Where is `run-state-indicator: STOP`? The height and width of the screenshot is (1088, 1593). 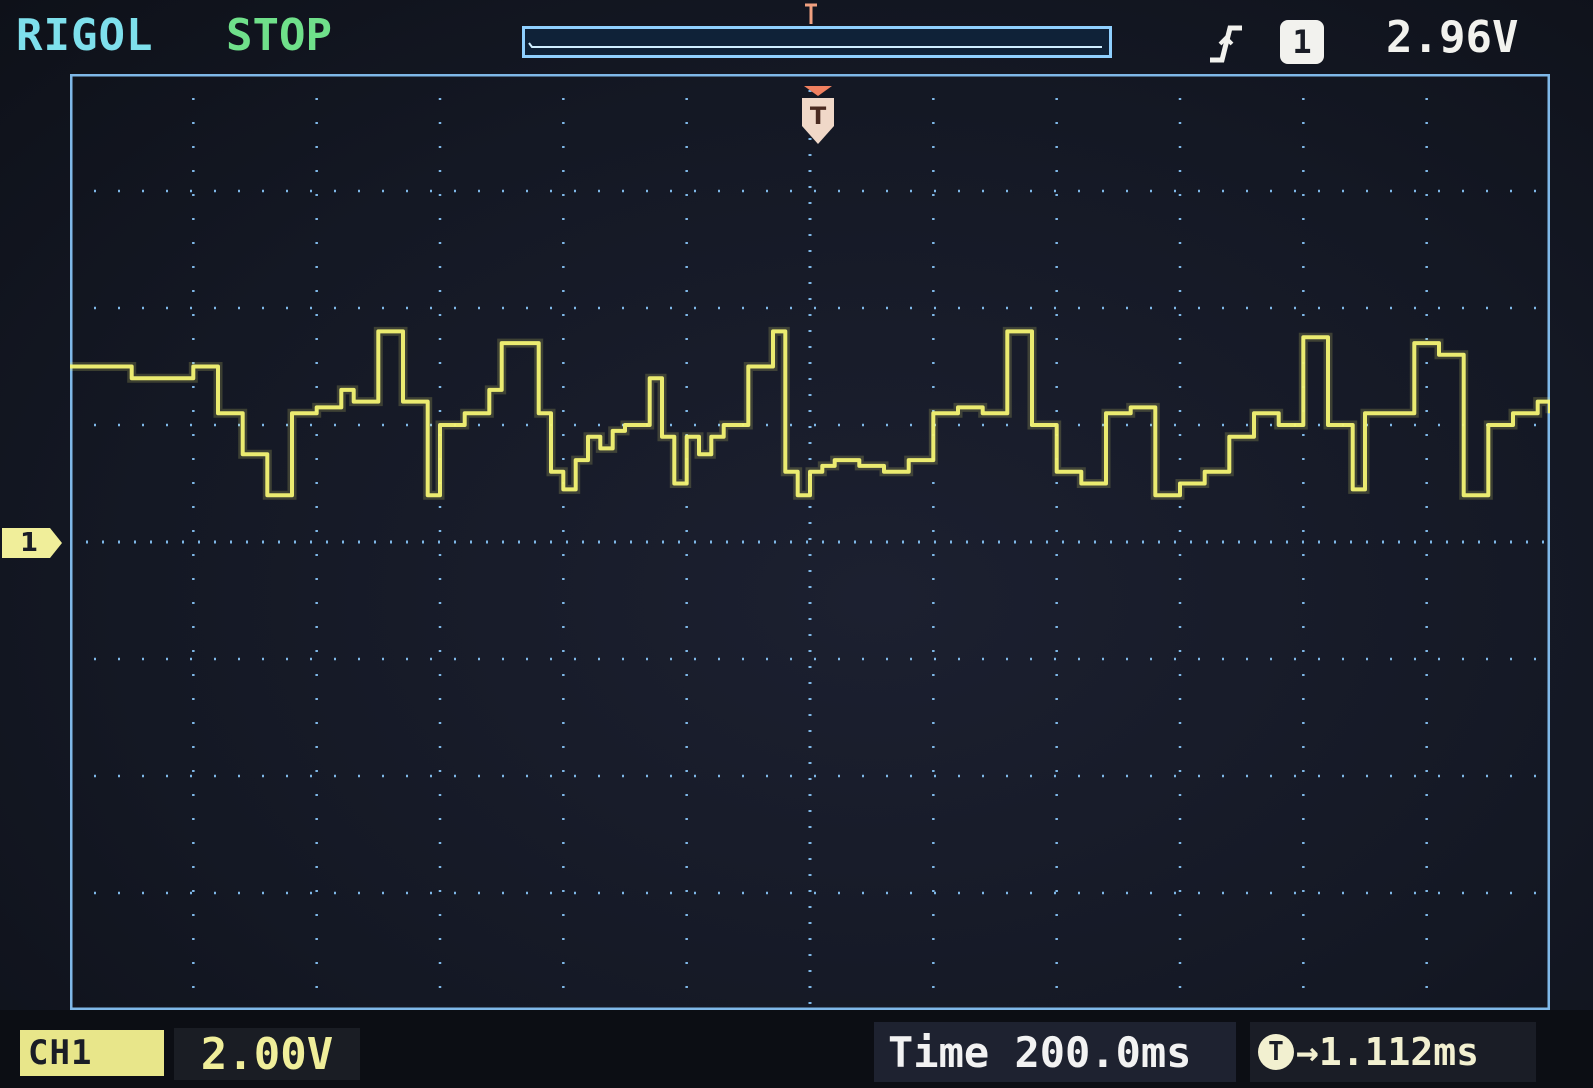
run-state-indicator: STOP is located at coordinates (279, 35).